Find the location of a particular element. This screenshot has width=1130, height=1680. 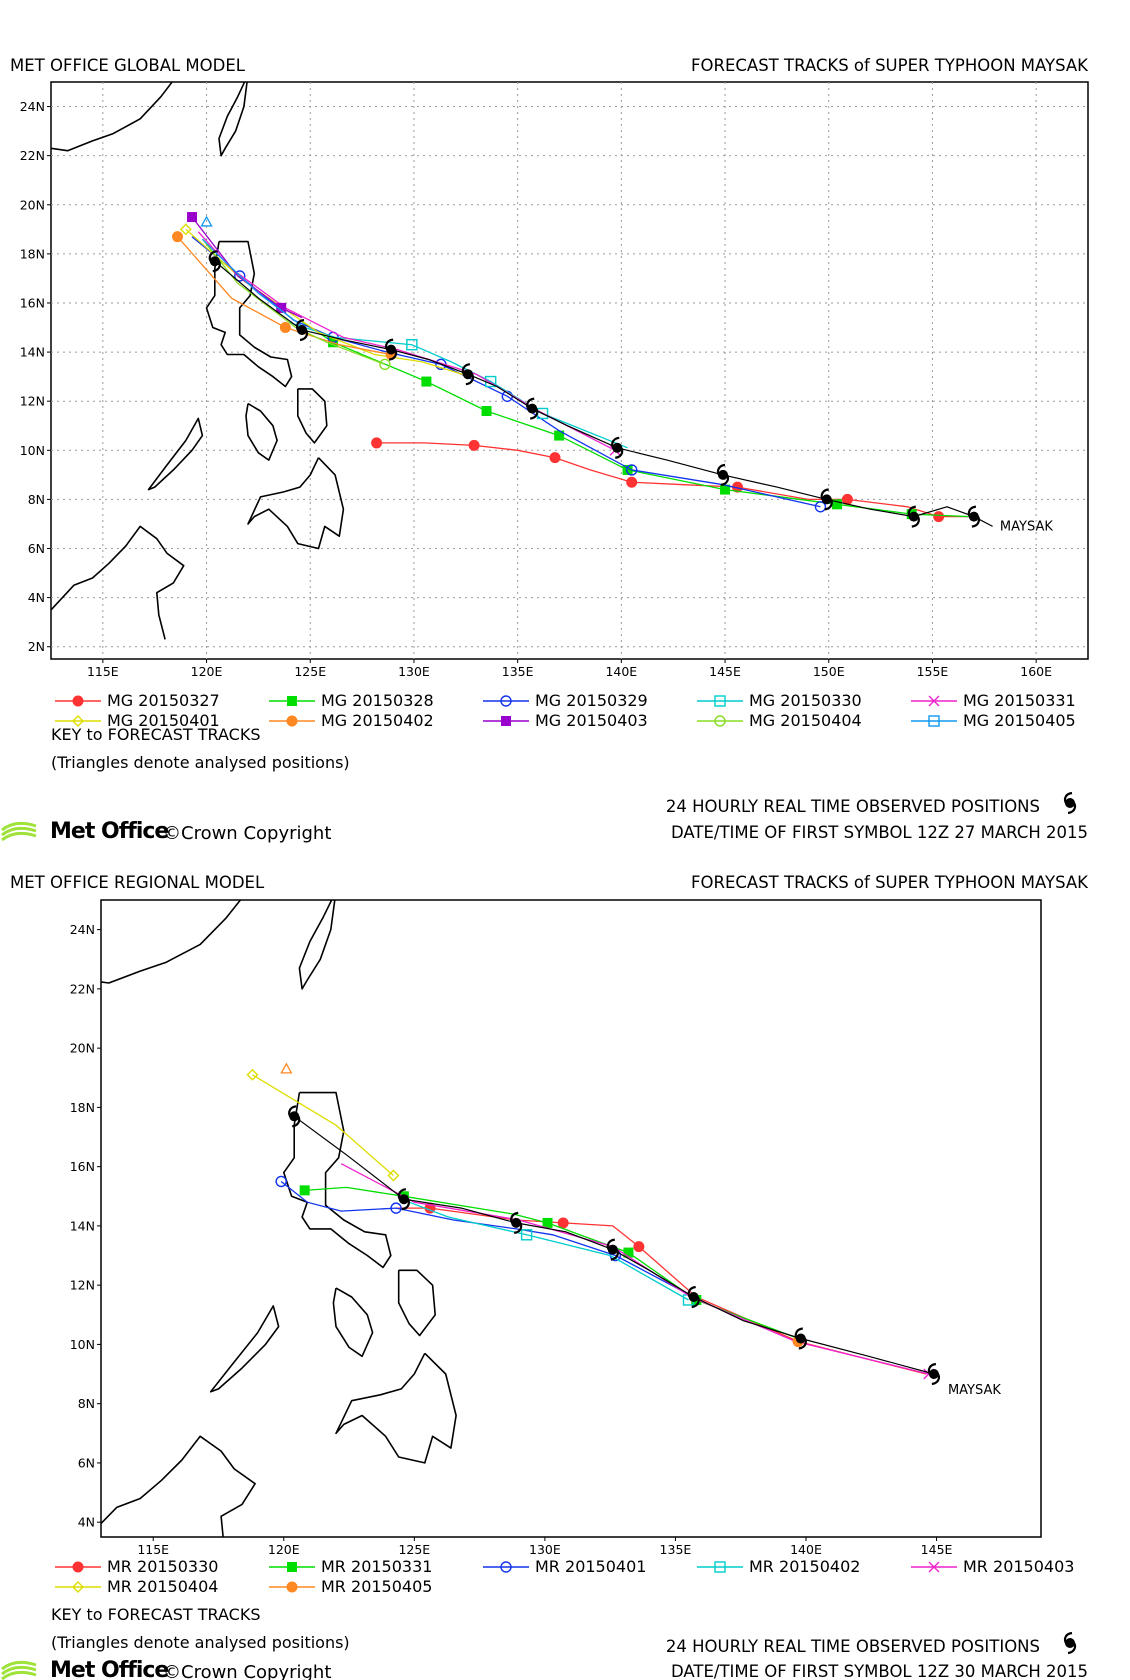

legend-label: MG 20150331 is located at coordinates (1019, 700).